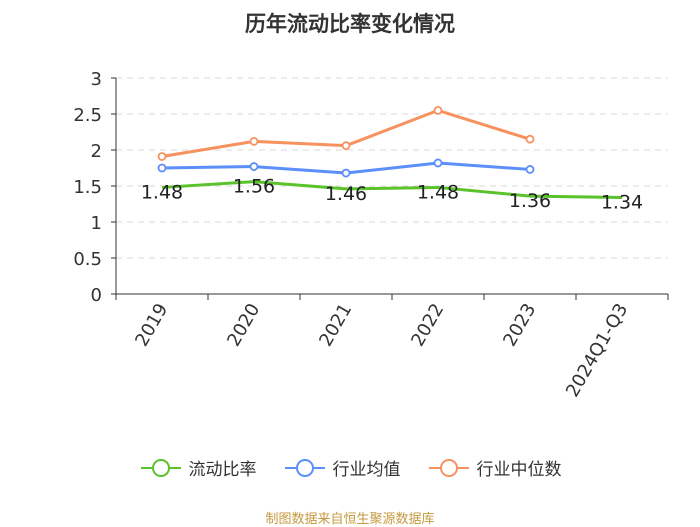  I want to click on legend-label: 流动比率, so click(222, 470).